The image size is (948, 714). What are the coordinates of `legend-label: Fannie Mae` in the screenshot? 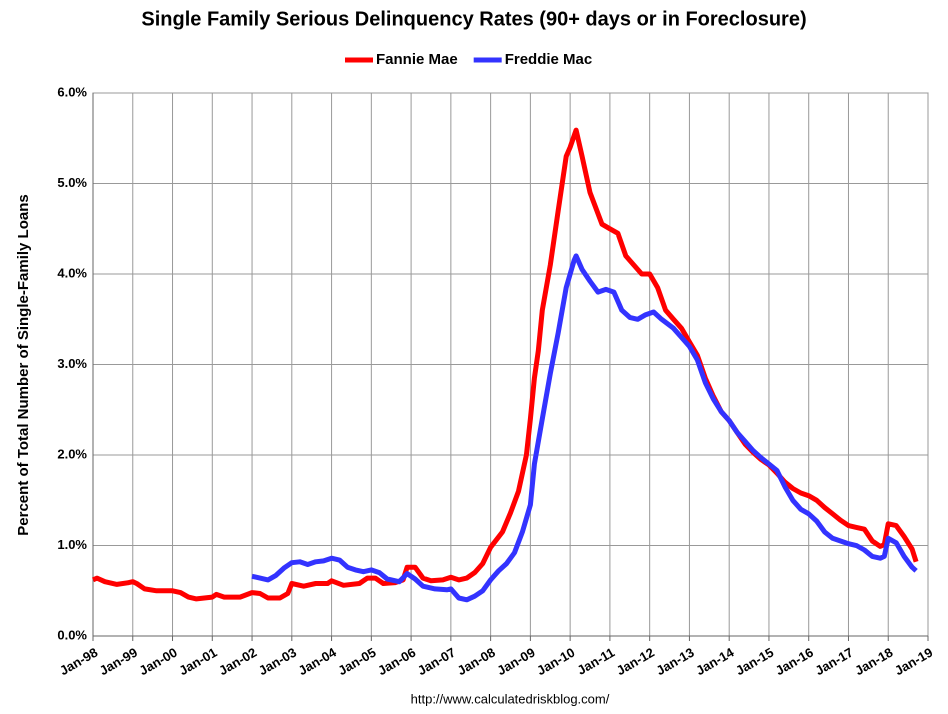 It's located at (417, 59).